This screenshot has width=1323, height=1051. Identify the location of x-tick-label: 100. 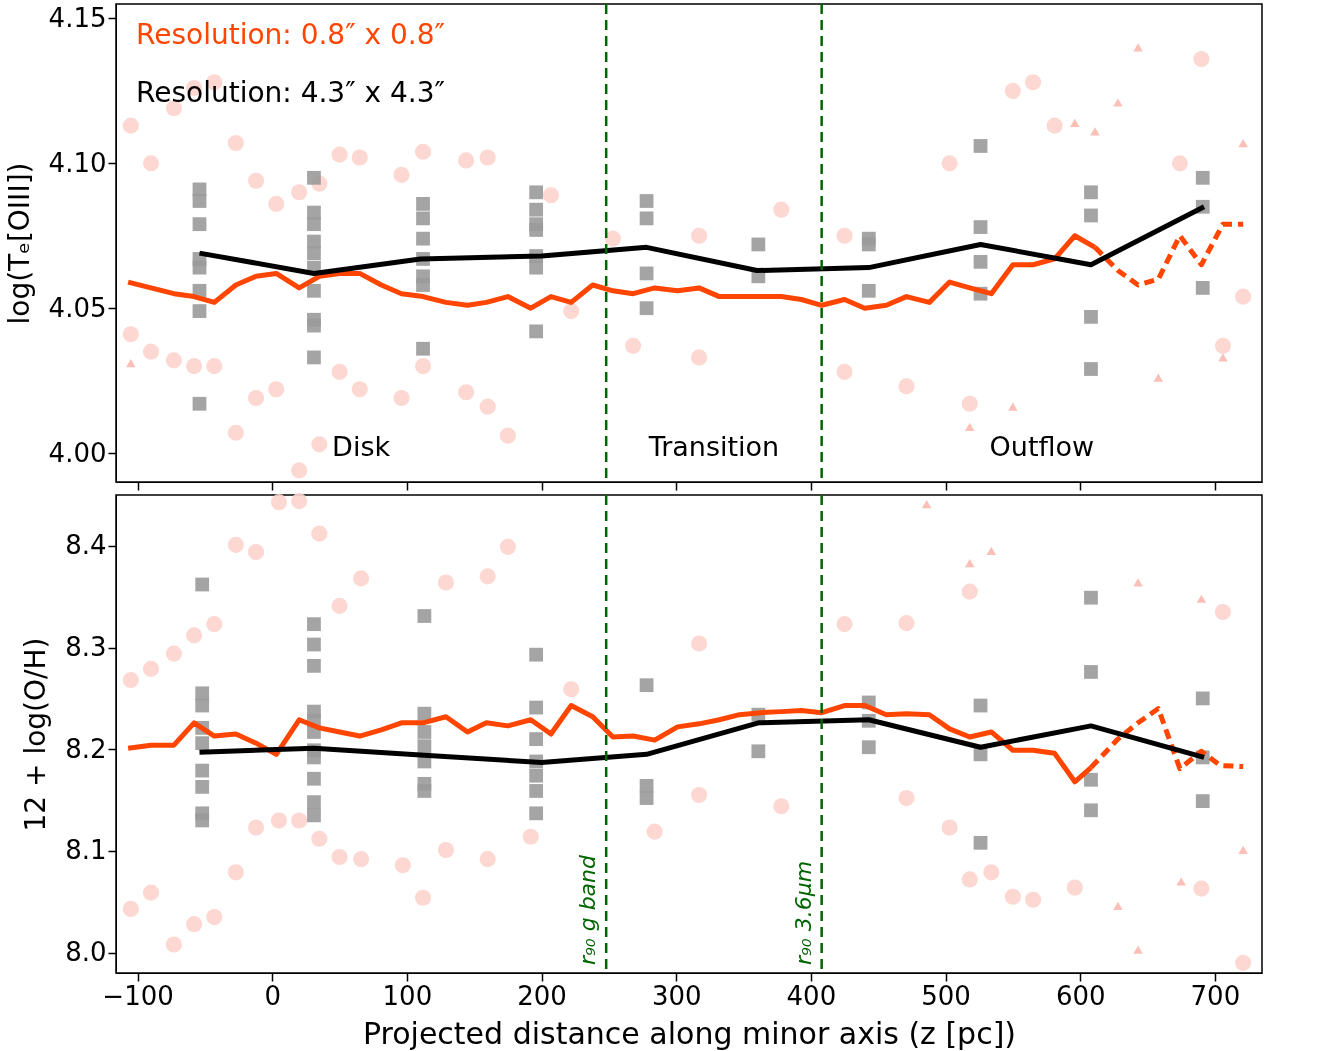
(407, 995).